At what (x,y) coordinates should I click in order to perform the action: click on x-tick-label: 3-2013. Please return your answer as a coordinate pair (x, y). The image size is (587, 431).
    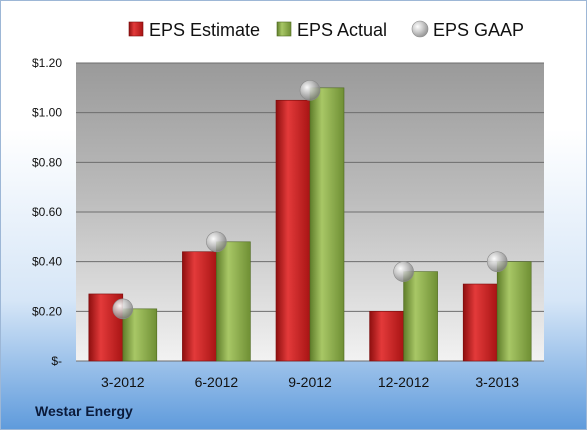
    Looking at the image, I should click on (497, 382).